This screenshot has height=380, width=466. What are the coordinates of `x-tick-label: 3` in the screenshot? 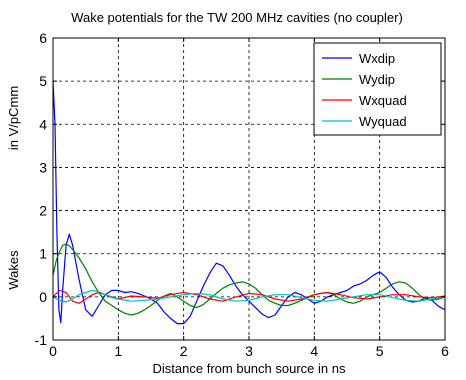 It's located at (249, 351).